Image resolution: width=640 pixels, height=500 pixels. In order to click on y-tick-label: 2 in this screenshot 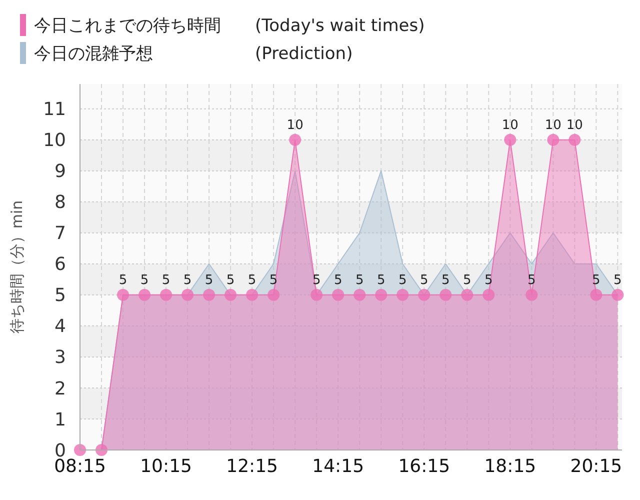, I will do `click(60, 389)`.